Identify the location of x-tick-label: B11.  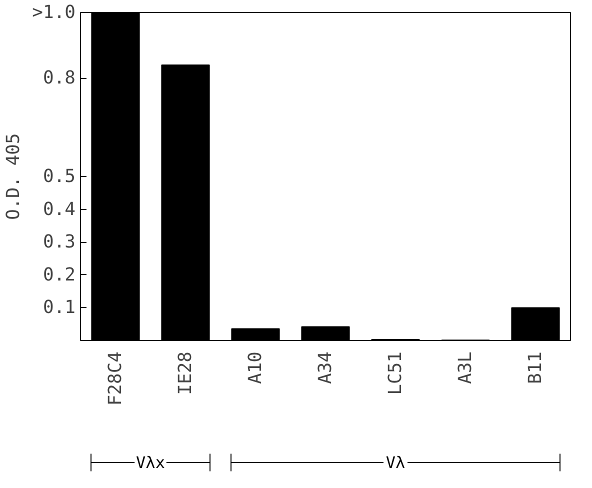
(535, 367).